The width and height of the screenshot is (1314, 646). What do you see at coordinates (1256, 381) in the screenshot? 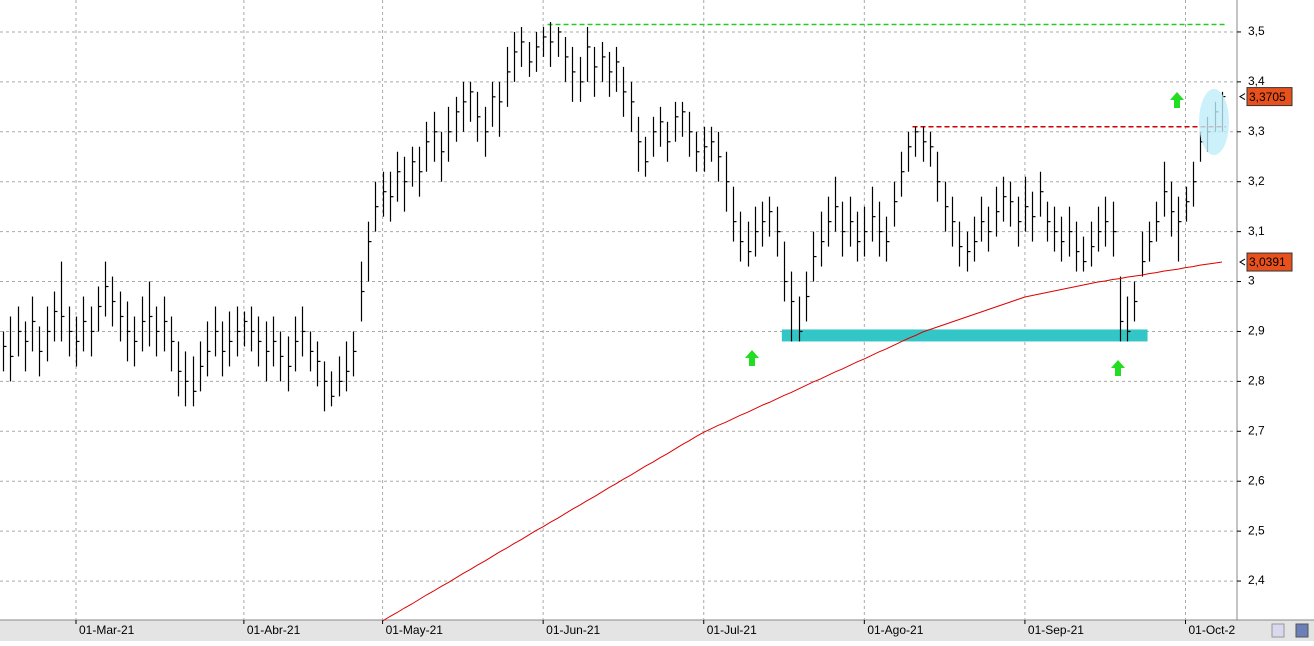
I see `y-tick-label: 2,8` at bounding box center [1256, 381].